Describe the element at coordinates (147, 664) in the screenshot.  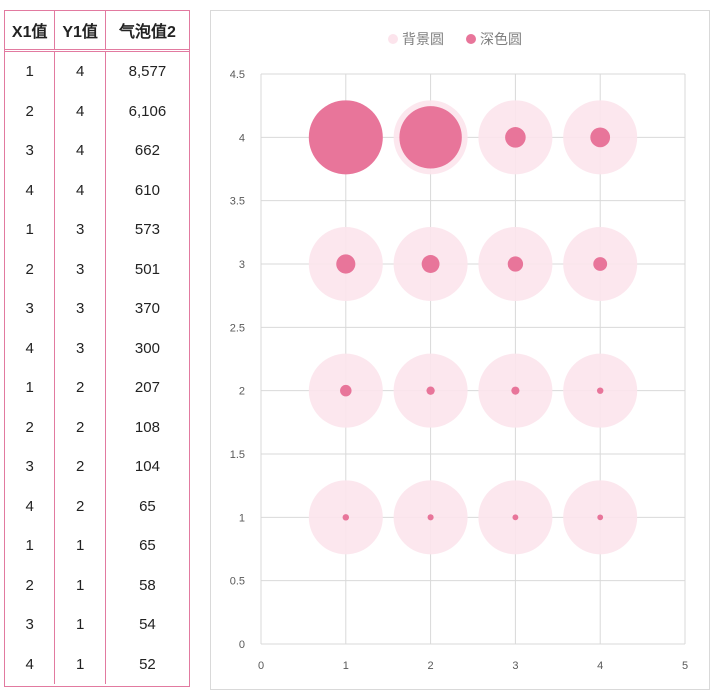
I see `cell-bubble: 52` at that location.